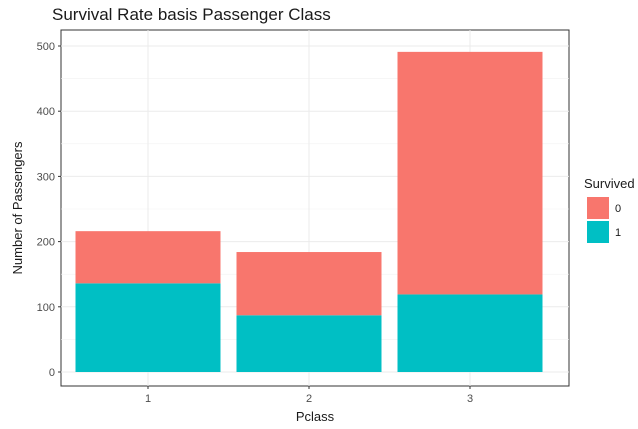 Image resolution: width=638 pixels, height=429 pixels. I want to click on x-axis-ticks: 1 2 3, so click(309, 395).